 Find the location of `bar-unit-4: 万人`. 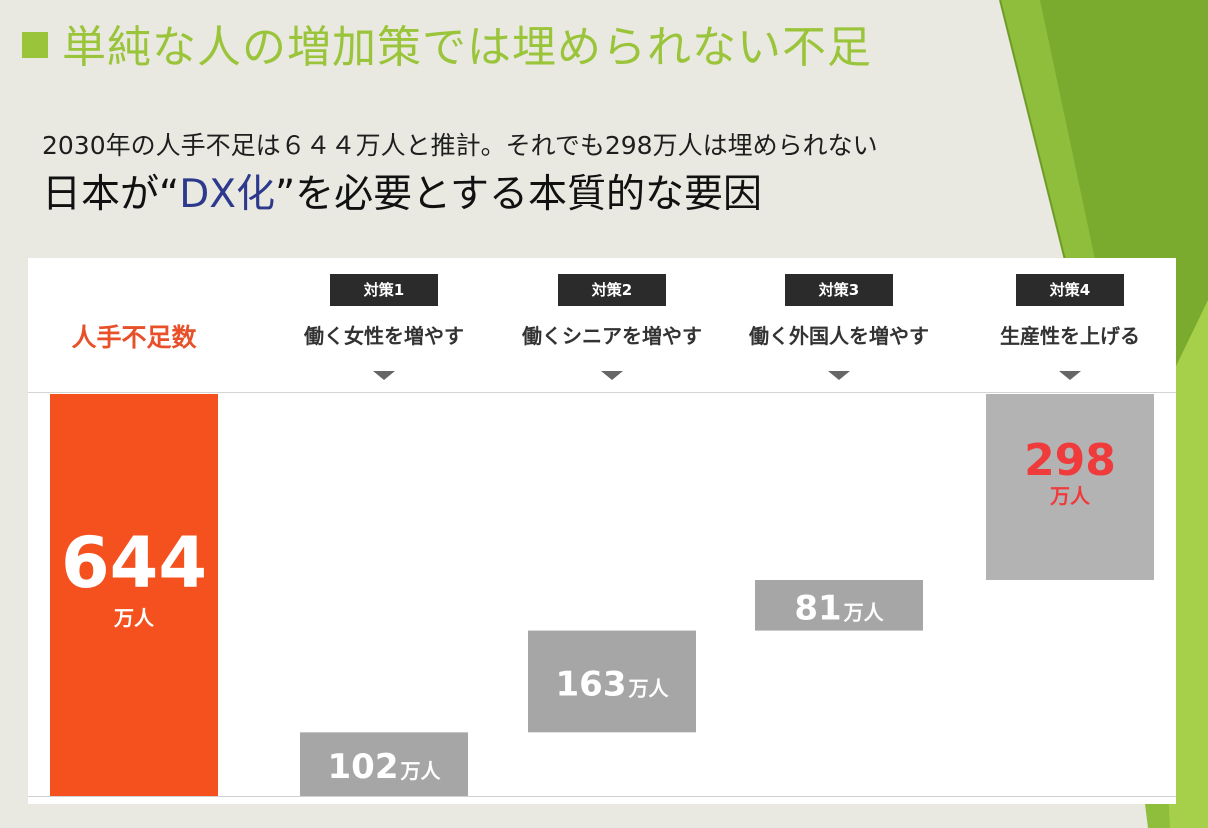

bar-unit-4: 万人 is located at coordinates (1070, 496).